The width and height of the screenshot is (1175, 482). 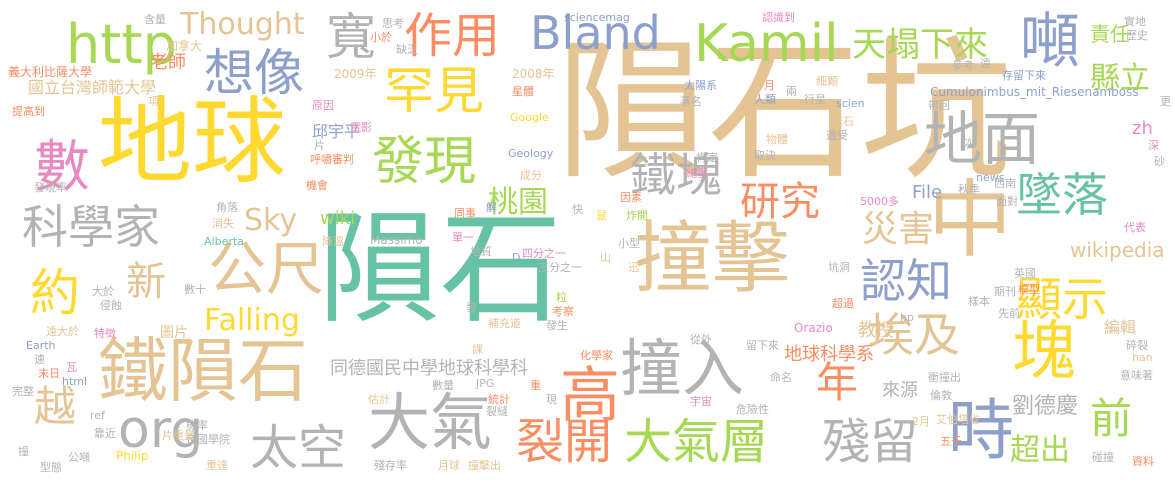 What do you see at coordinates (452, 36) in the screenshot?
I see `word-作用: 作用` at bounding box center [452, 36].